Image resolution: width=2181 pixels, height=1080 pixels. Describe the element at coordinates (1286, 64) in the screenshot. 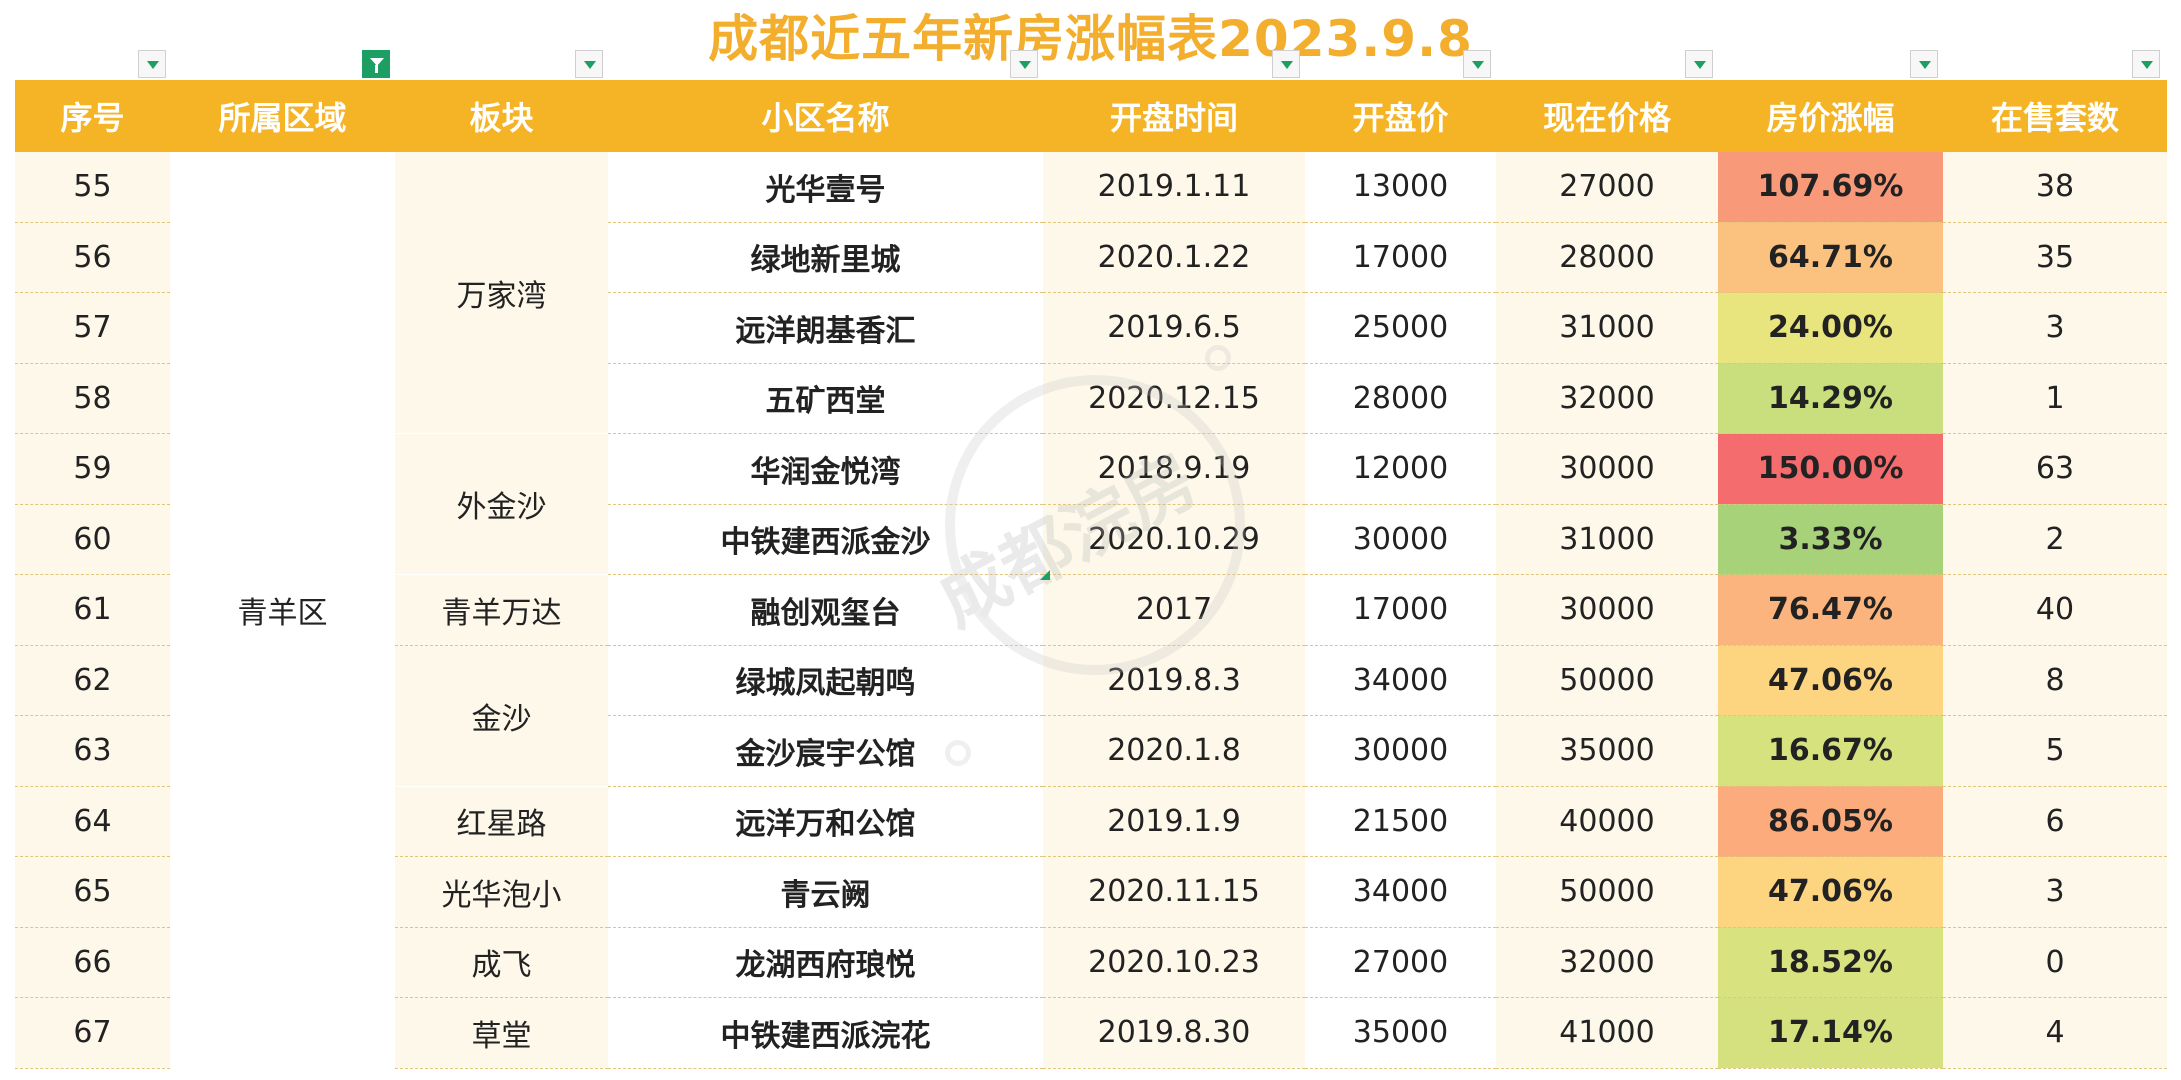

I see `filter-dropdown-open` at that location.